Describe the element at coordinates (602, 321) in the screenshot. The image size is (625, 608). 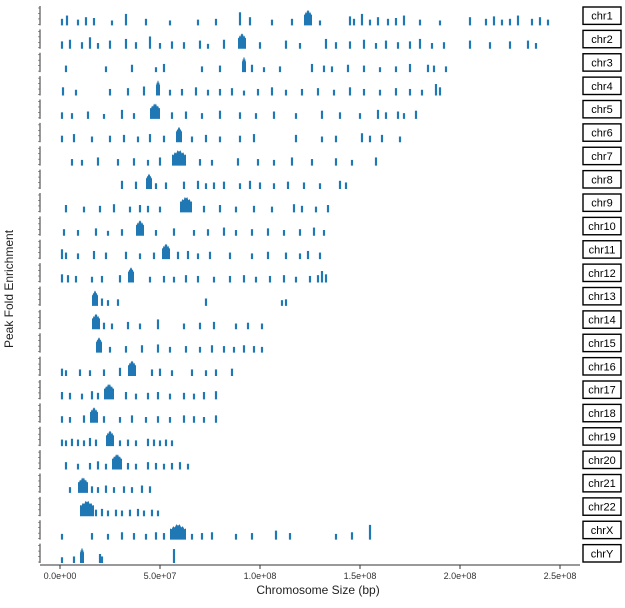
I see `strip-label-chr14: chr14` at that location.